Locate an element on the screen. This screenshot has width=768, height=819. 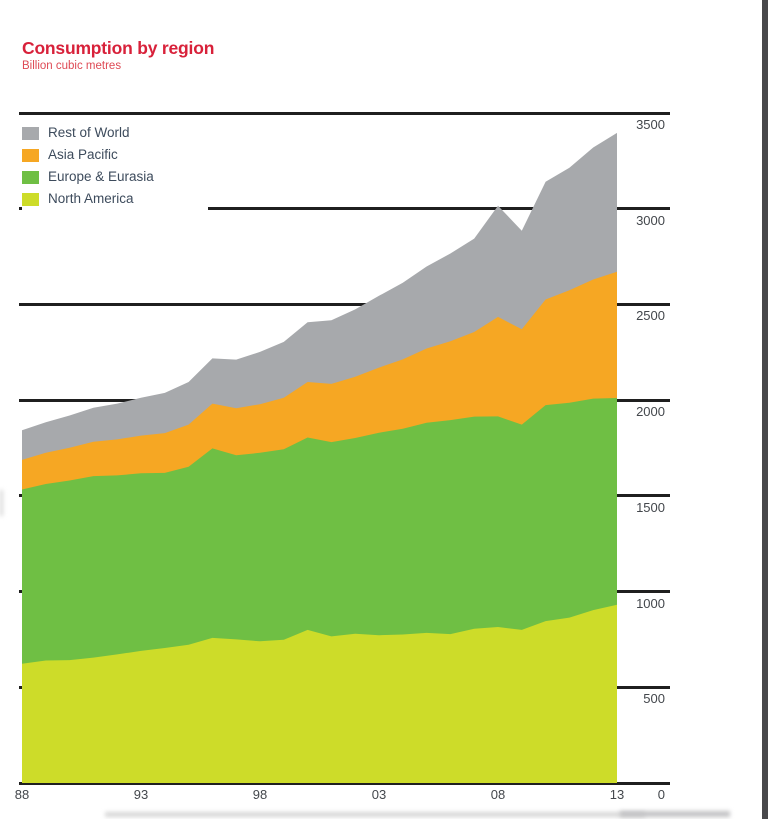
legend-item: Asia Pacific is located at coordinates (115, 155).